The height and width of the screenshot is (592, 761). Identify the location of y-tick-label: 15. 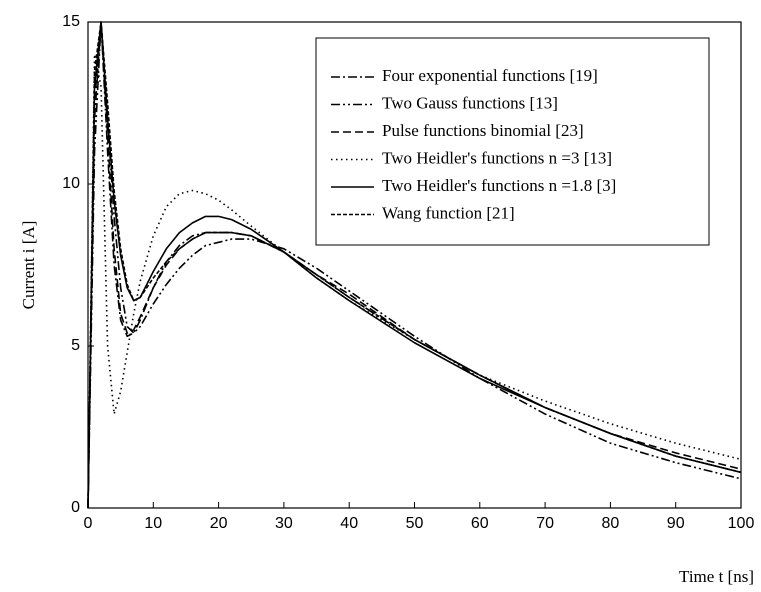
(71, 21).